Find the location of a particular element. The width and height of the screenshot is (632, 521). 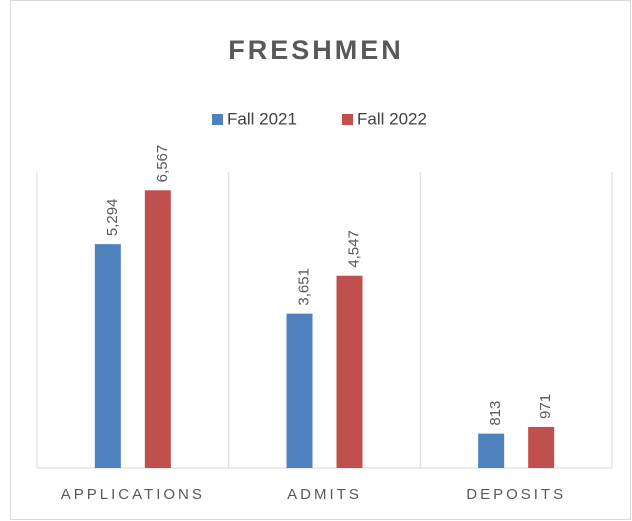

data-label: 3,651 is located at coordinates (303, 287).